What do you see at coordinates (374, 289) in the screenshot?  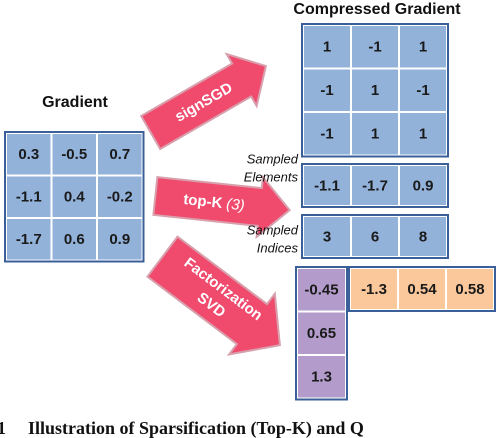 I see `cell-value: -1.3` at bounding box center [374, 289].